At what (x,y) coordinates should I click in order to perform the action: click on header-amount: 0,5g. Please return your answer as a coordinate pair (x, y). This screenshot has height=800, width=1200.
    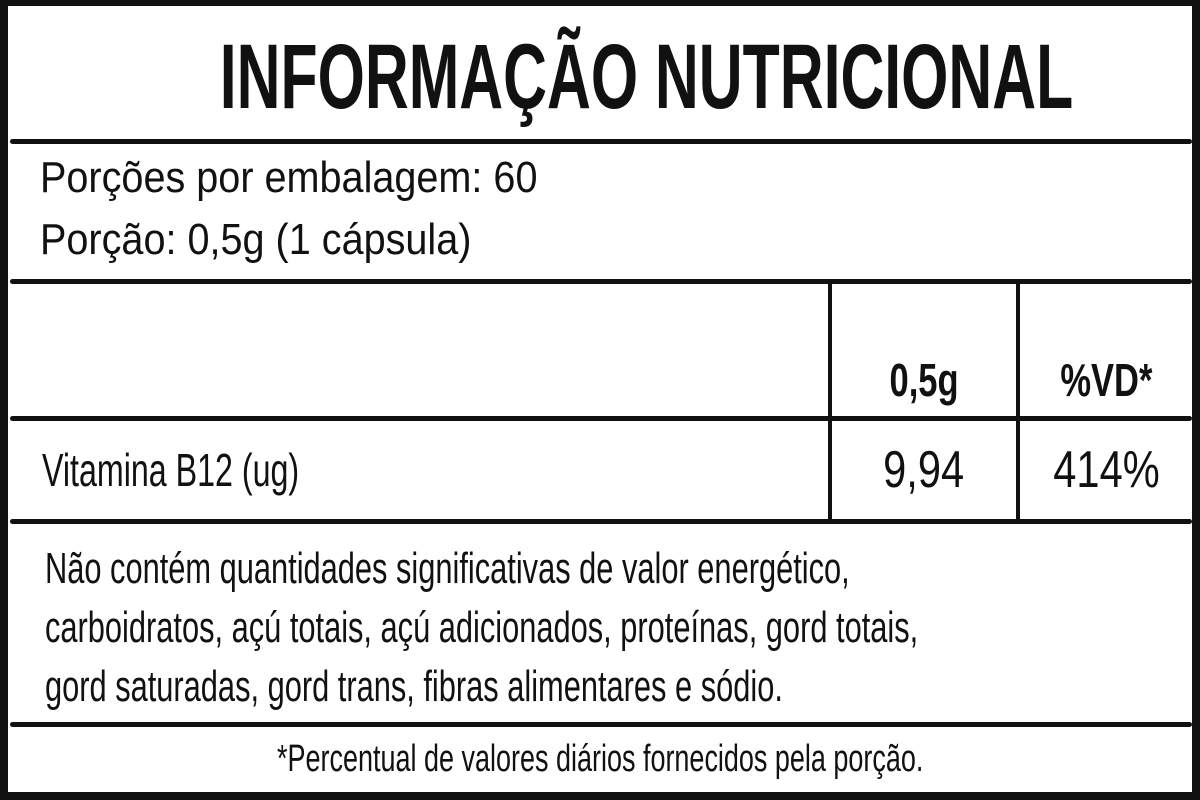
    Looking at the image, I should click on (924, 380).